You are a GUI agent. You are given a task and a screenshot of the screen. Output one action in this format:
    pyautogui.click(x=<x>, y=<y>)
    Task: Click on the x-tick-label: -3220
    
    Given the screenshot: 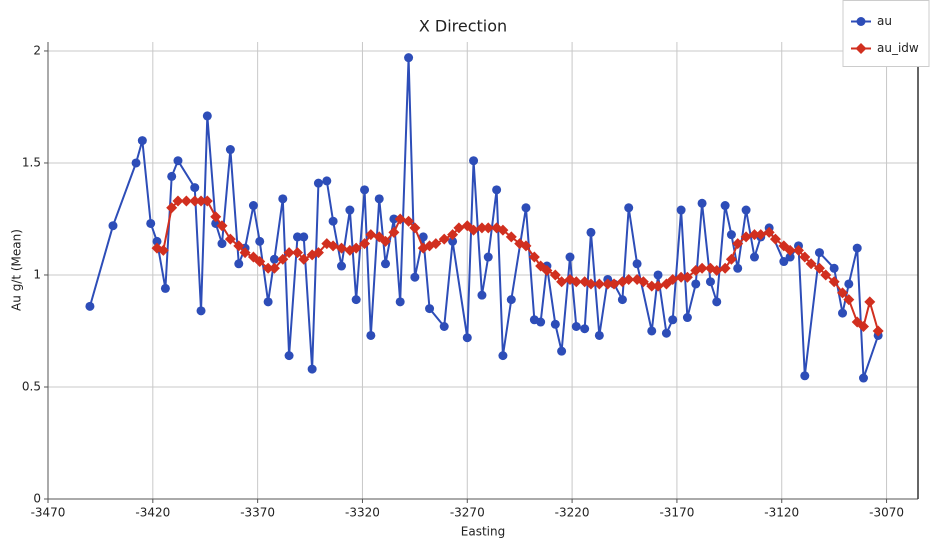 What is the action you would take?
    pyautogui.click(x=572, y=513)
    